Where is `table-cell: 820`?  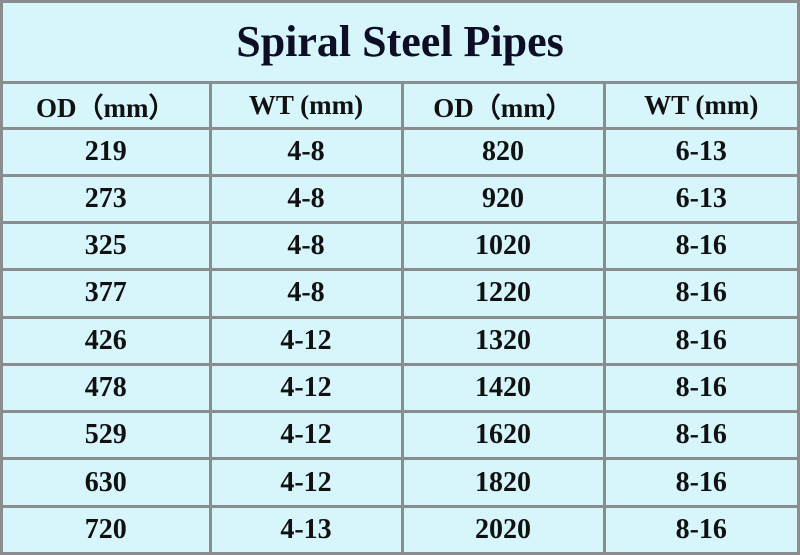 table-cell: 820 is located at coordinates (503, 151).